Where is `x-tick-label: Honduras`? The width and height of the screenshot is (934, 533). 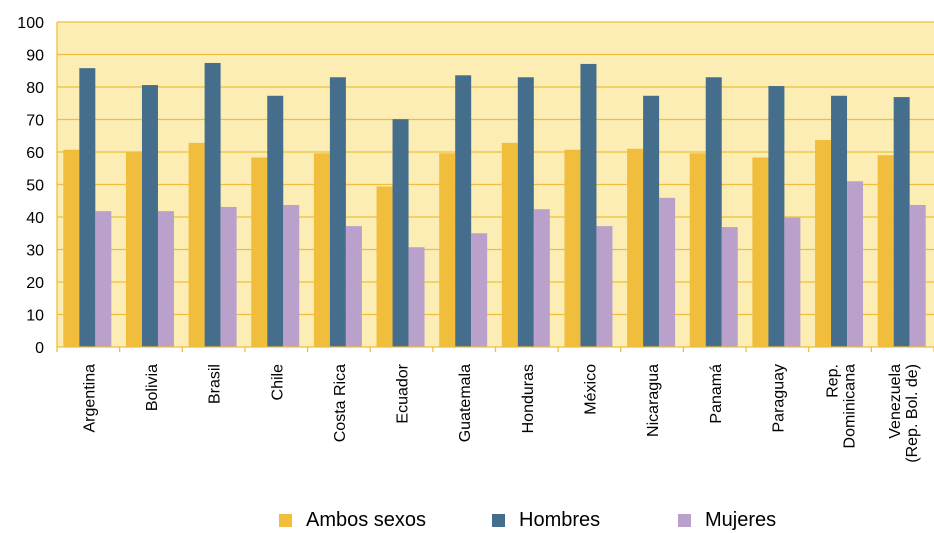
x-tick-label: Honduras is located at coordinates (528, 398).